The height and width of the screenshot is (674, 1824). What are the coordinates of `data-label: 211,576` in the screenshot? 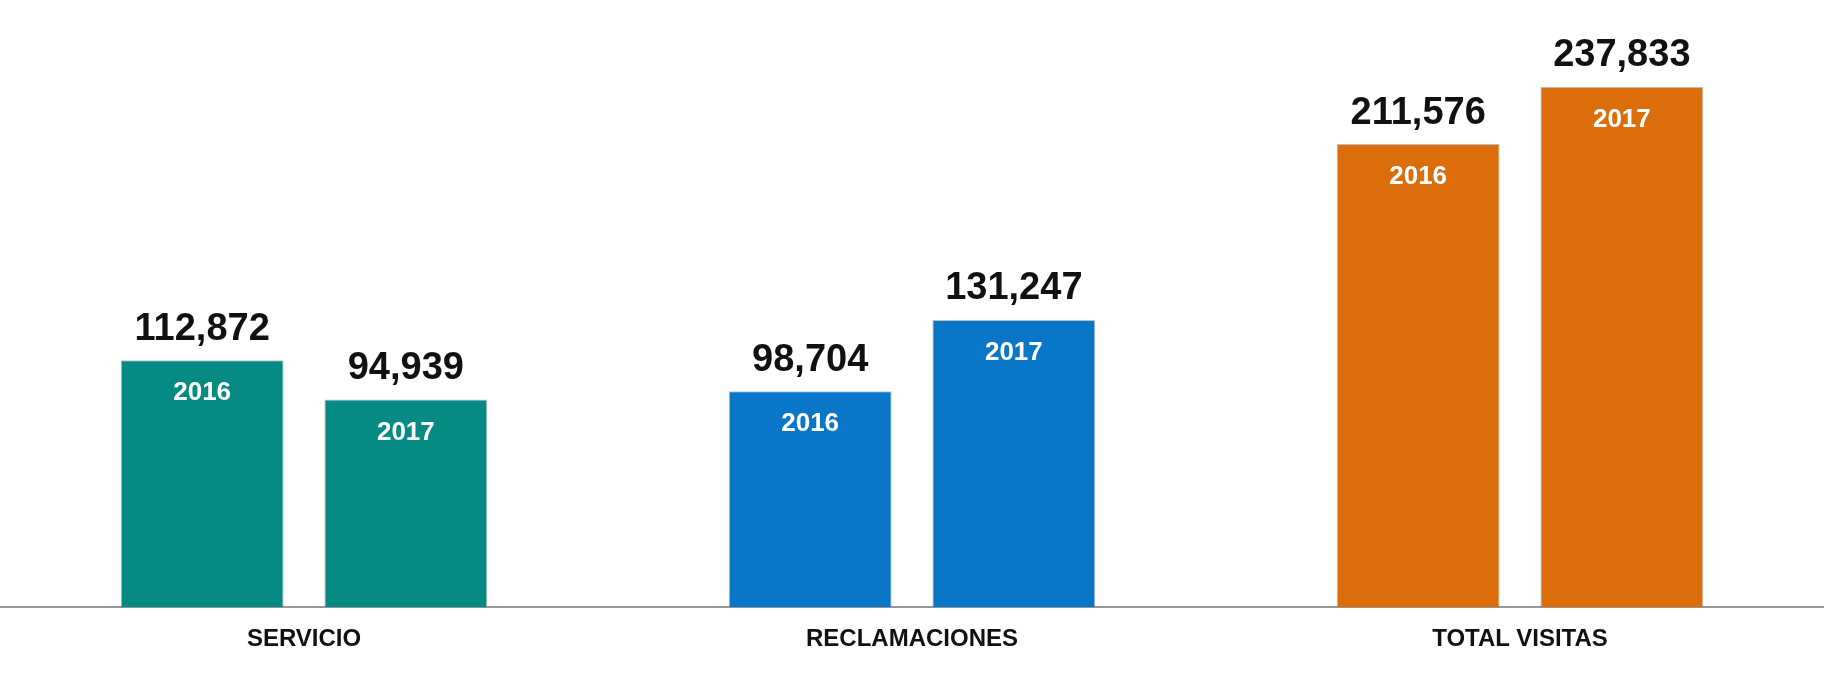 It's located at (1418, 110).